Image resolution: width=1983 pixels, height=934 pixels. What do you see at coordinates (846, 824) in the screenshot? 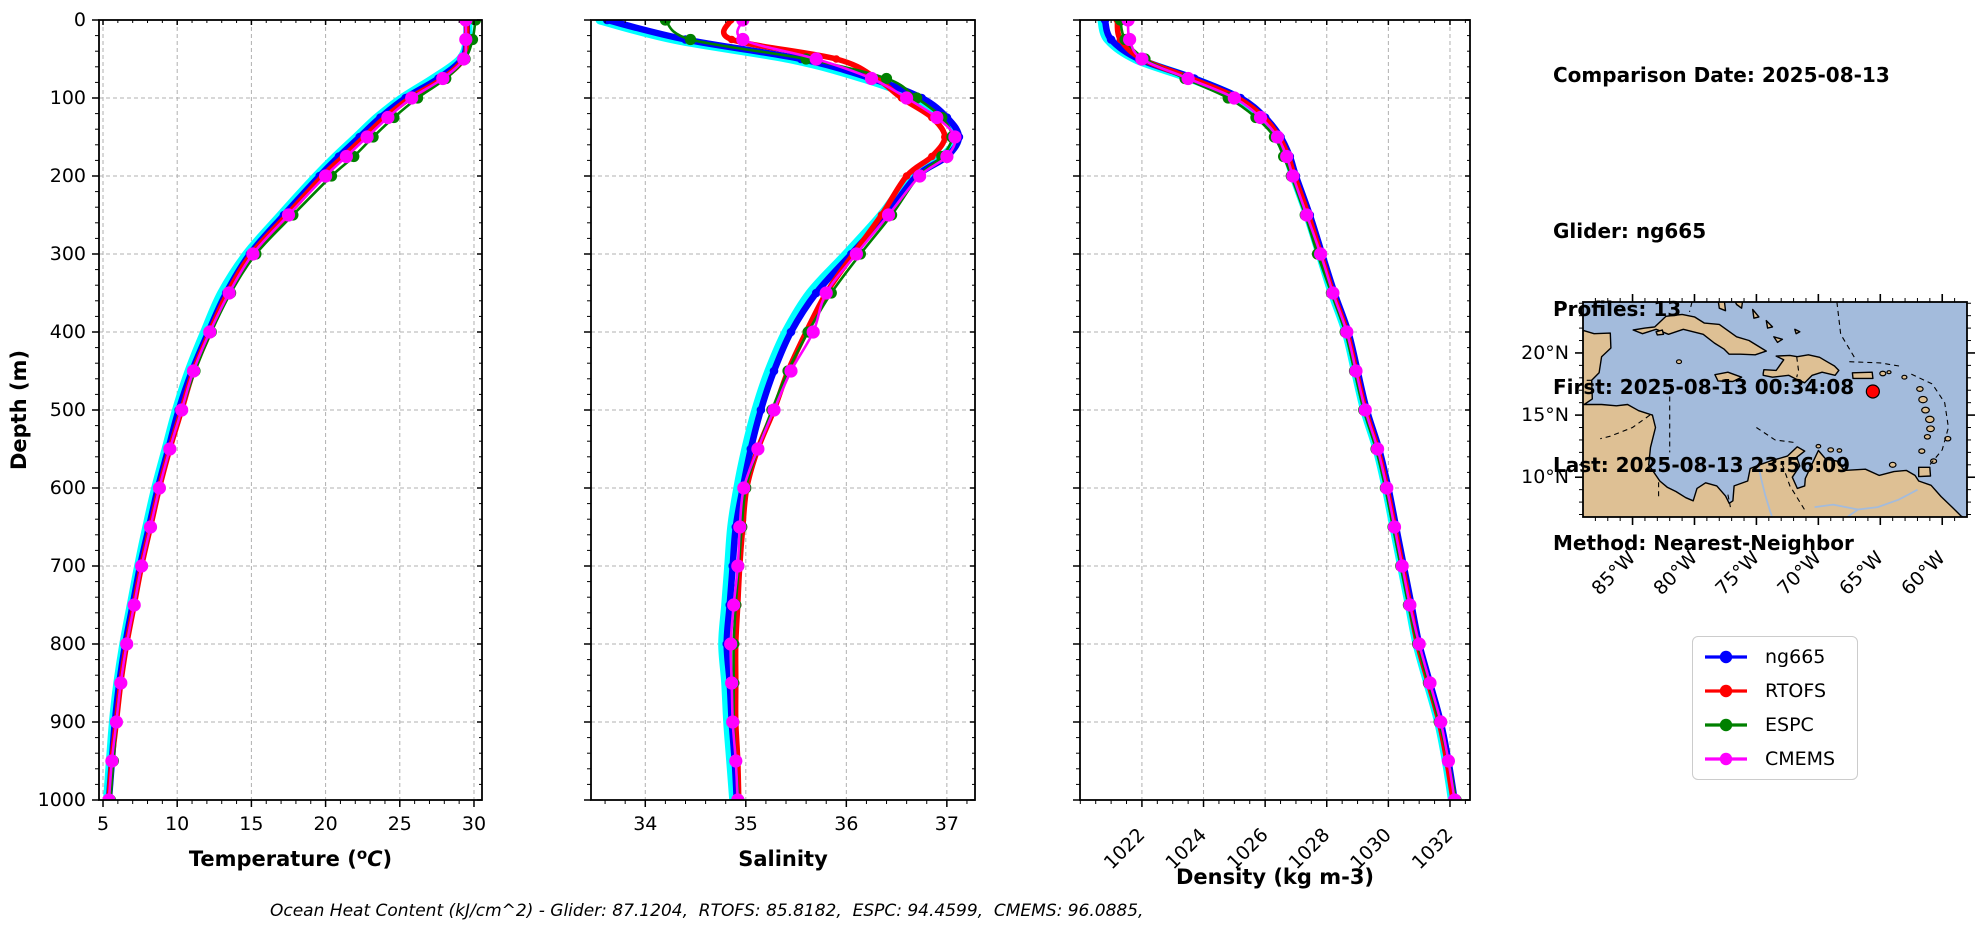
I see `svg-text: 36` at bounding box center [846, 824].